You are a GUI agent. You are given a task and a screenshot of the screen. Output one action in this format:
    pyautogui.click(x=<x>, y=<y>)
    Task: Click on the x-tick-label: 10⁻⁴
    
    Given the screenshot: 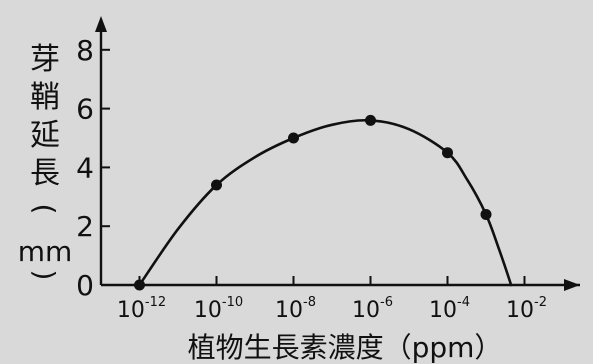 What is the action you would take?
    pyautogui.click(x=449, y=309)
    